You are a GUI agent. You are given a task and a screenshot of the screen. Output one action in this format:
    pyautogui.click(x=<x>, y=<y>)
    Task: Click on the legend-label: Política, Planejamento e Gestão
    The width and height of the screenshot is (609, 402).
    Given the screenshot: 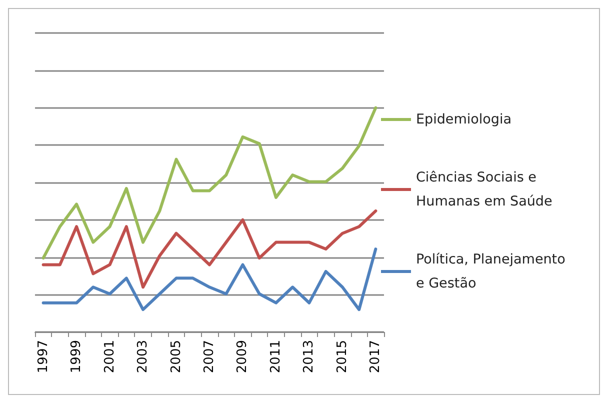 What is the action you would take?
    pyautogui.click(x=493, y=272)
    